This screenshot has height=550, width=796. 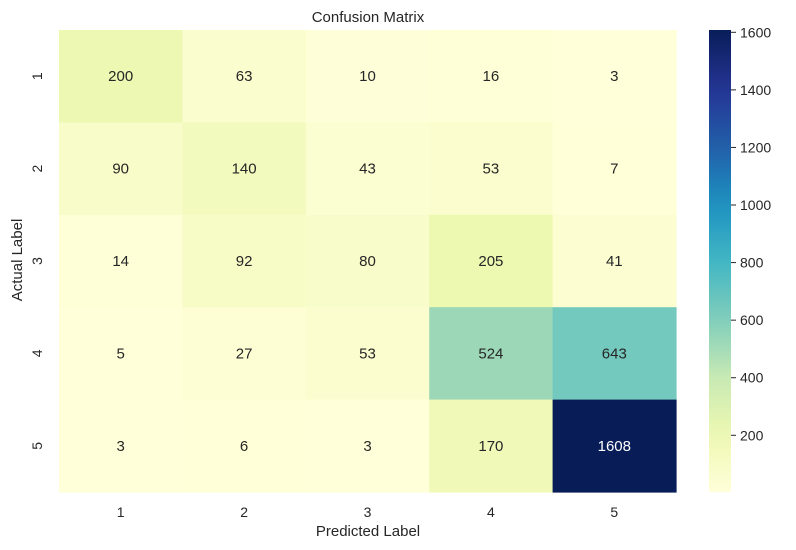 I want to click on cell-value: 524, so click(x=490, y=353).